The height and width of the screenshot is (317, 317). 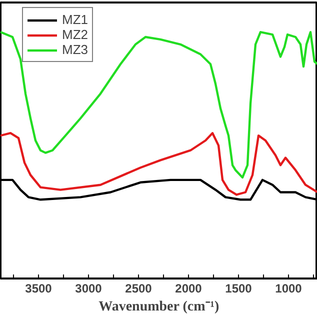 What do you see at coordinates (138, 289) in the screenshot?
I see `x-tick-label: 2500` at bounding box center [138, 289].